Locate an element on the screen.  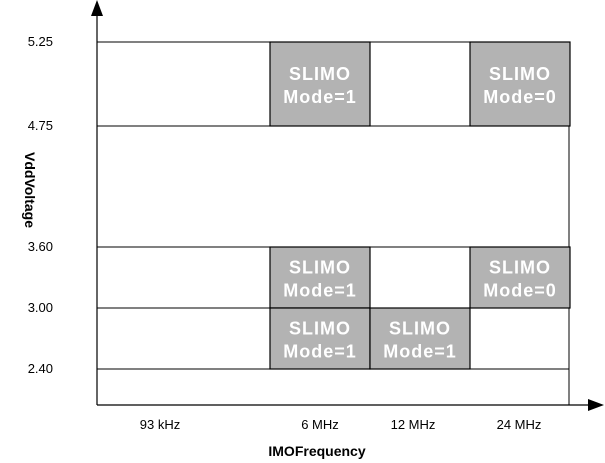
x-axis-title: IMOFrequency is located at coordinates (316, 451).